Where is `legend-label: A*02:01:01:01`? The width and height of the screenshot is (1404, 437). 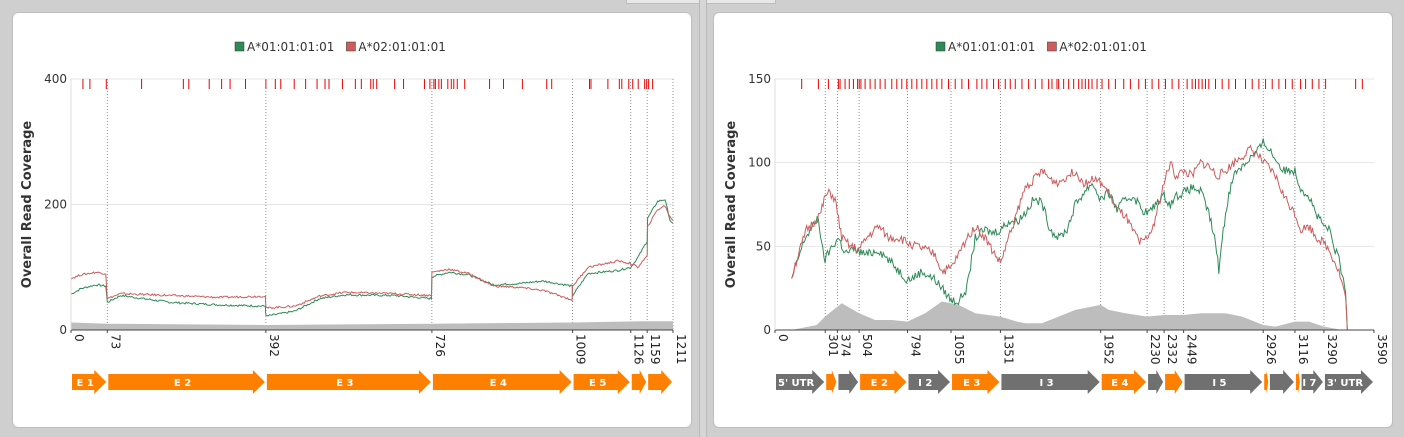
legend-label: A*02:01:01:01 is located at coordinates (1102, 47).